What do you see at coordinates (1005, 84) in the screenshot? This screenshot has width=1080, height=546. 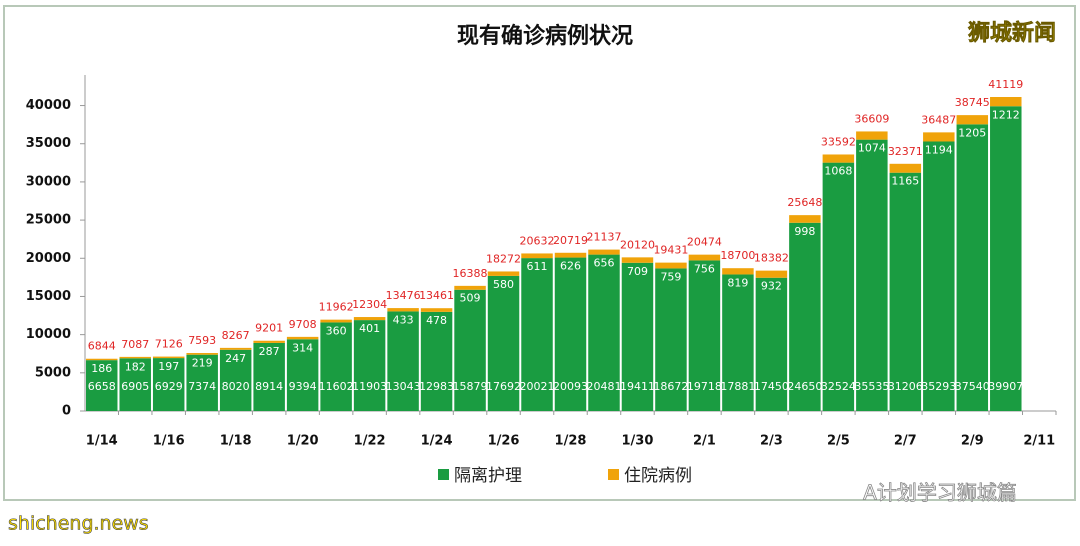 I see `total-label: 41119` at bounding box center [1005, 84].